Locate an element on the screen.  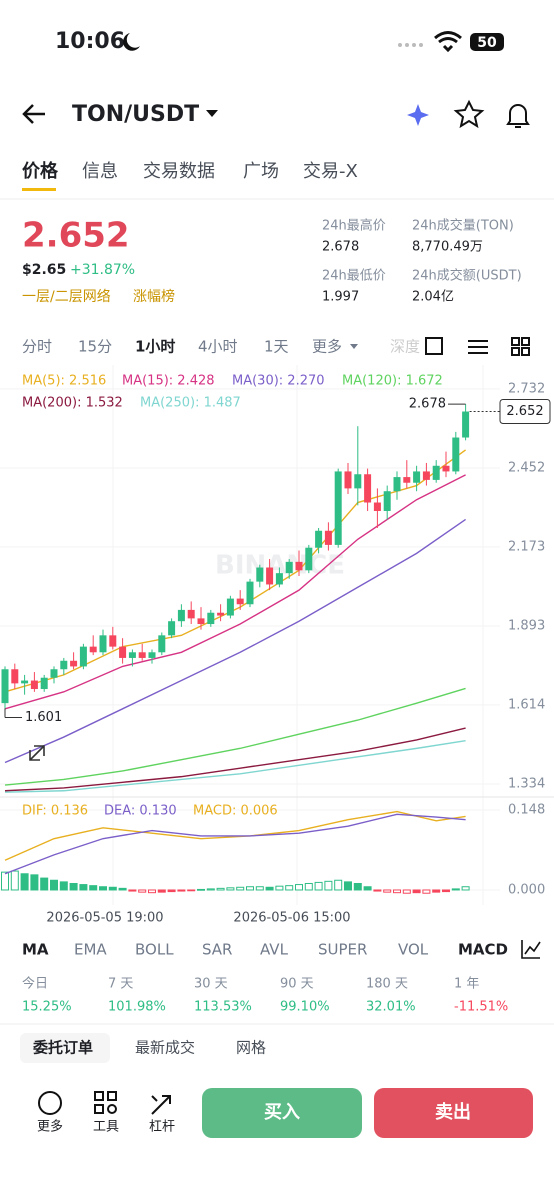
indicator-bar: MA EMA BOLL SAR AVL SUPER VOL MACD is located at coordinates (265, 950).